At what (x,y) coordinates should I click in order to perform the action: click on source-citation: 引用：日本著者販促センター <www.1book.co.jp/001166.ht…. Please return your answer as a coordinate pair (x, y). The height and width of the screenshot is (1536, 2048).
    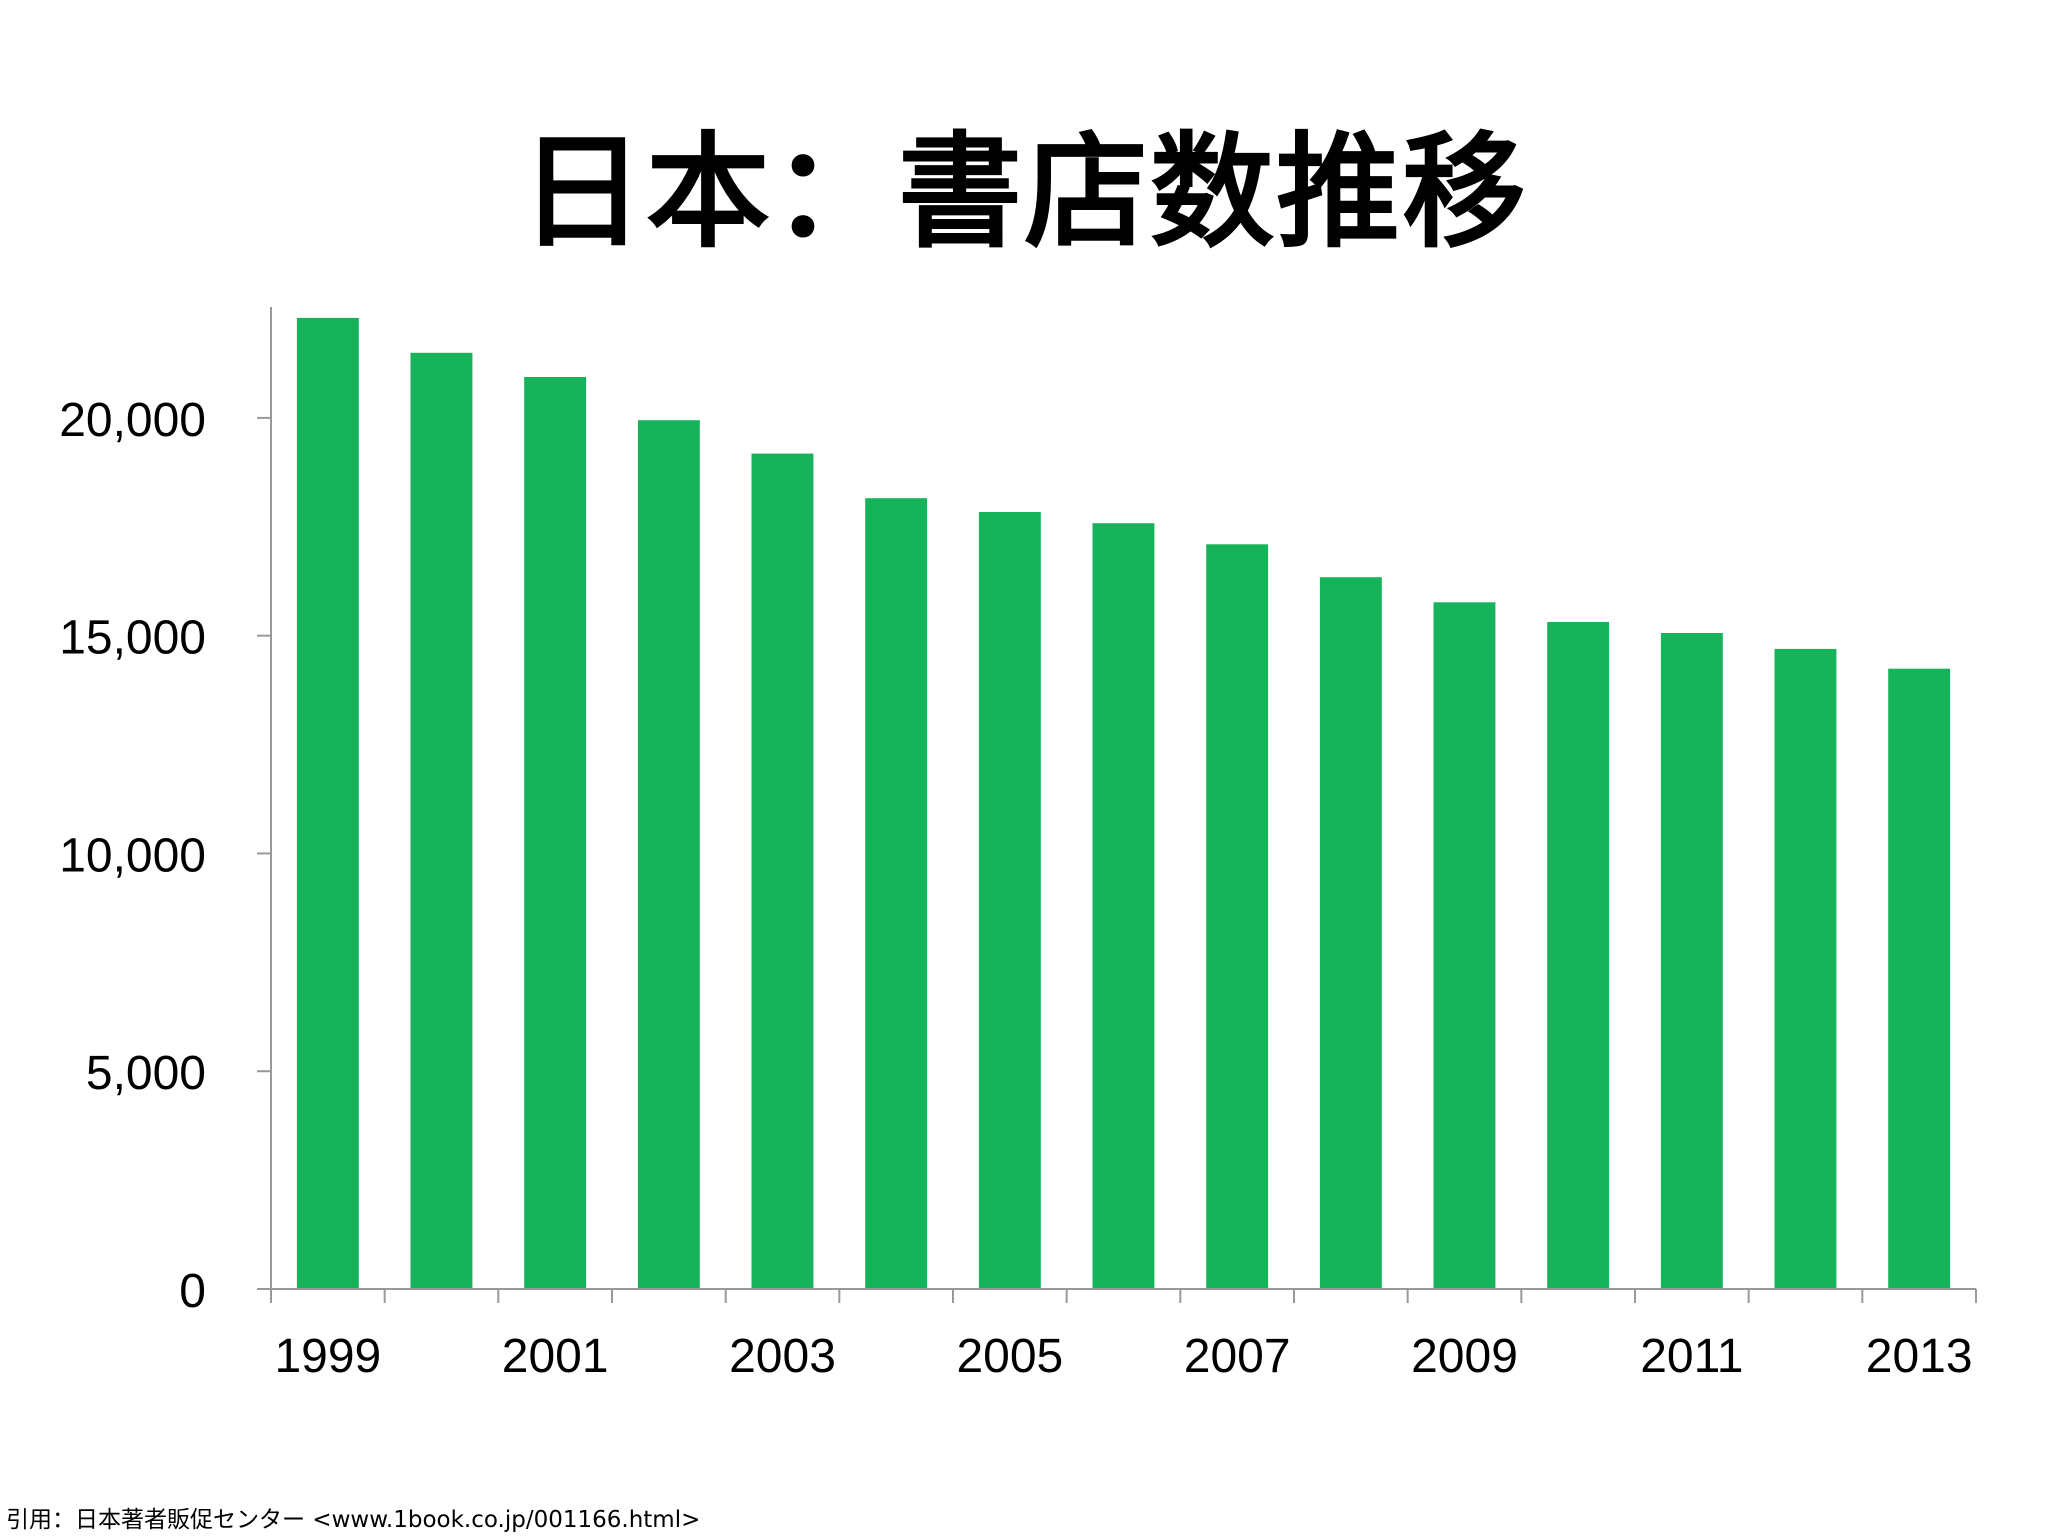
    Looking at the image, I should click on (353, 1520).